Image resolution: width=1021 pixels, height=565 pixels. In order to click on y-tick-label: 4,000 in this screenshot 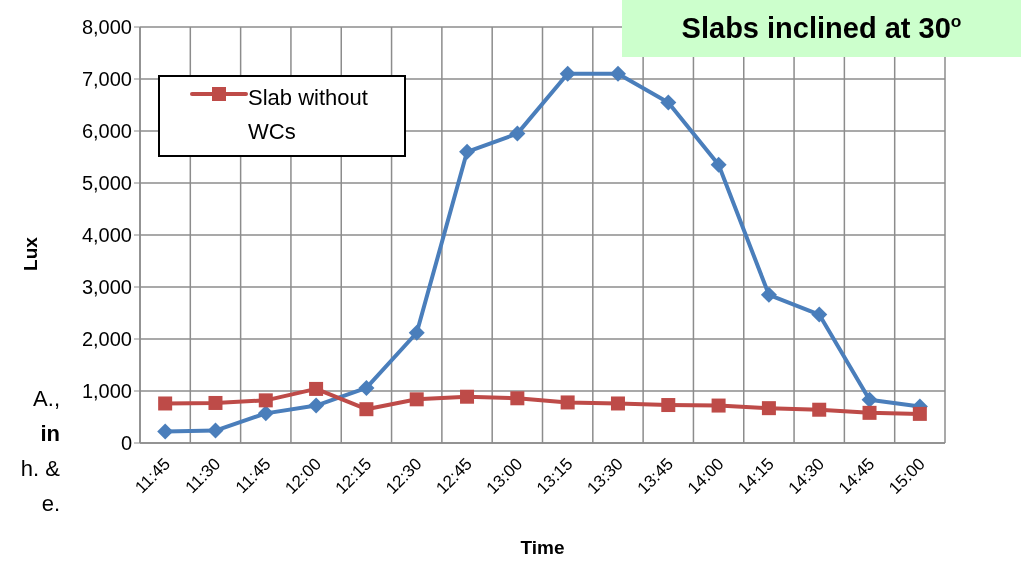, I will do `click(106, 235)`.